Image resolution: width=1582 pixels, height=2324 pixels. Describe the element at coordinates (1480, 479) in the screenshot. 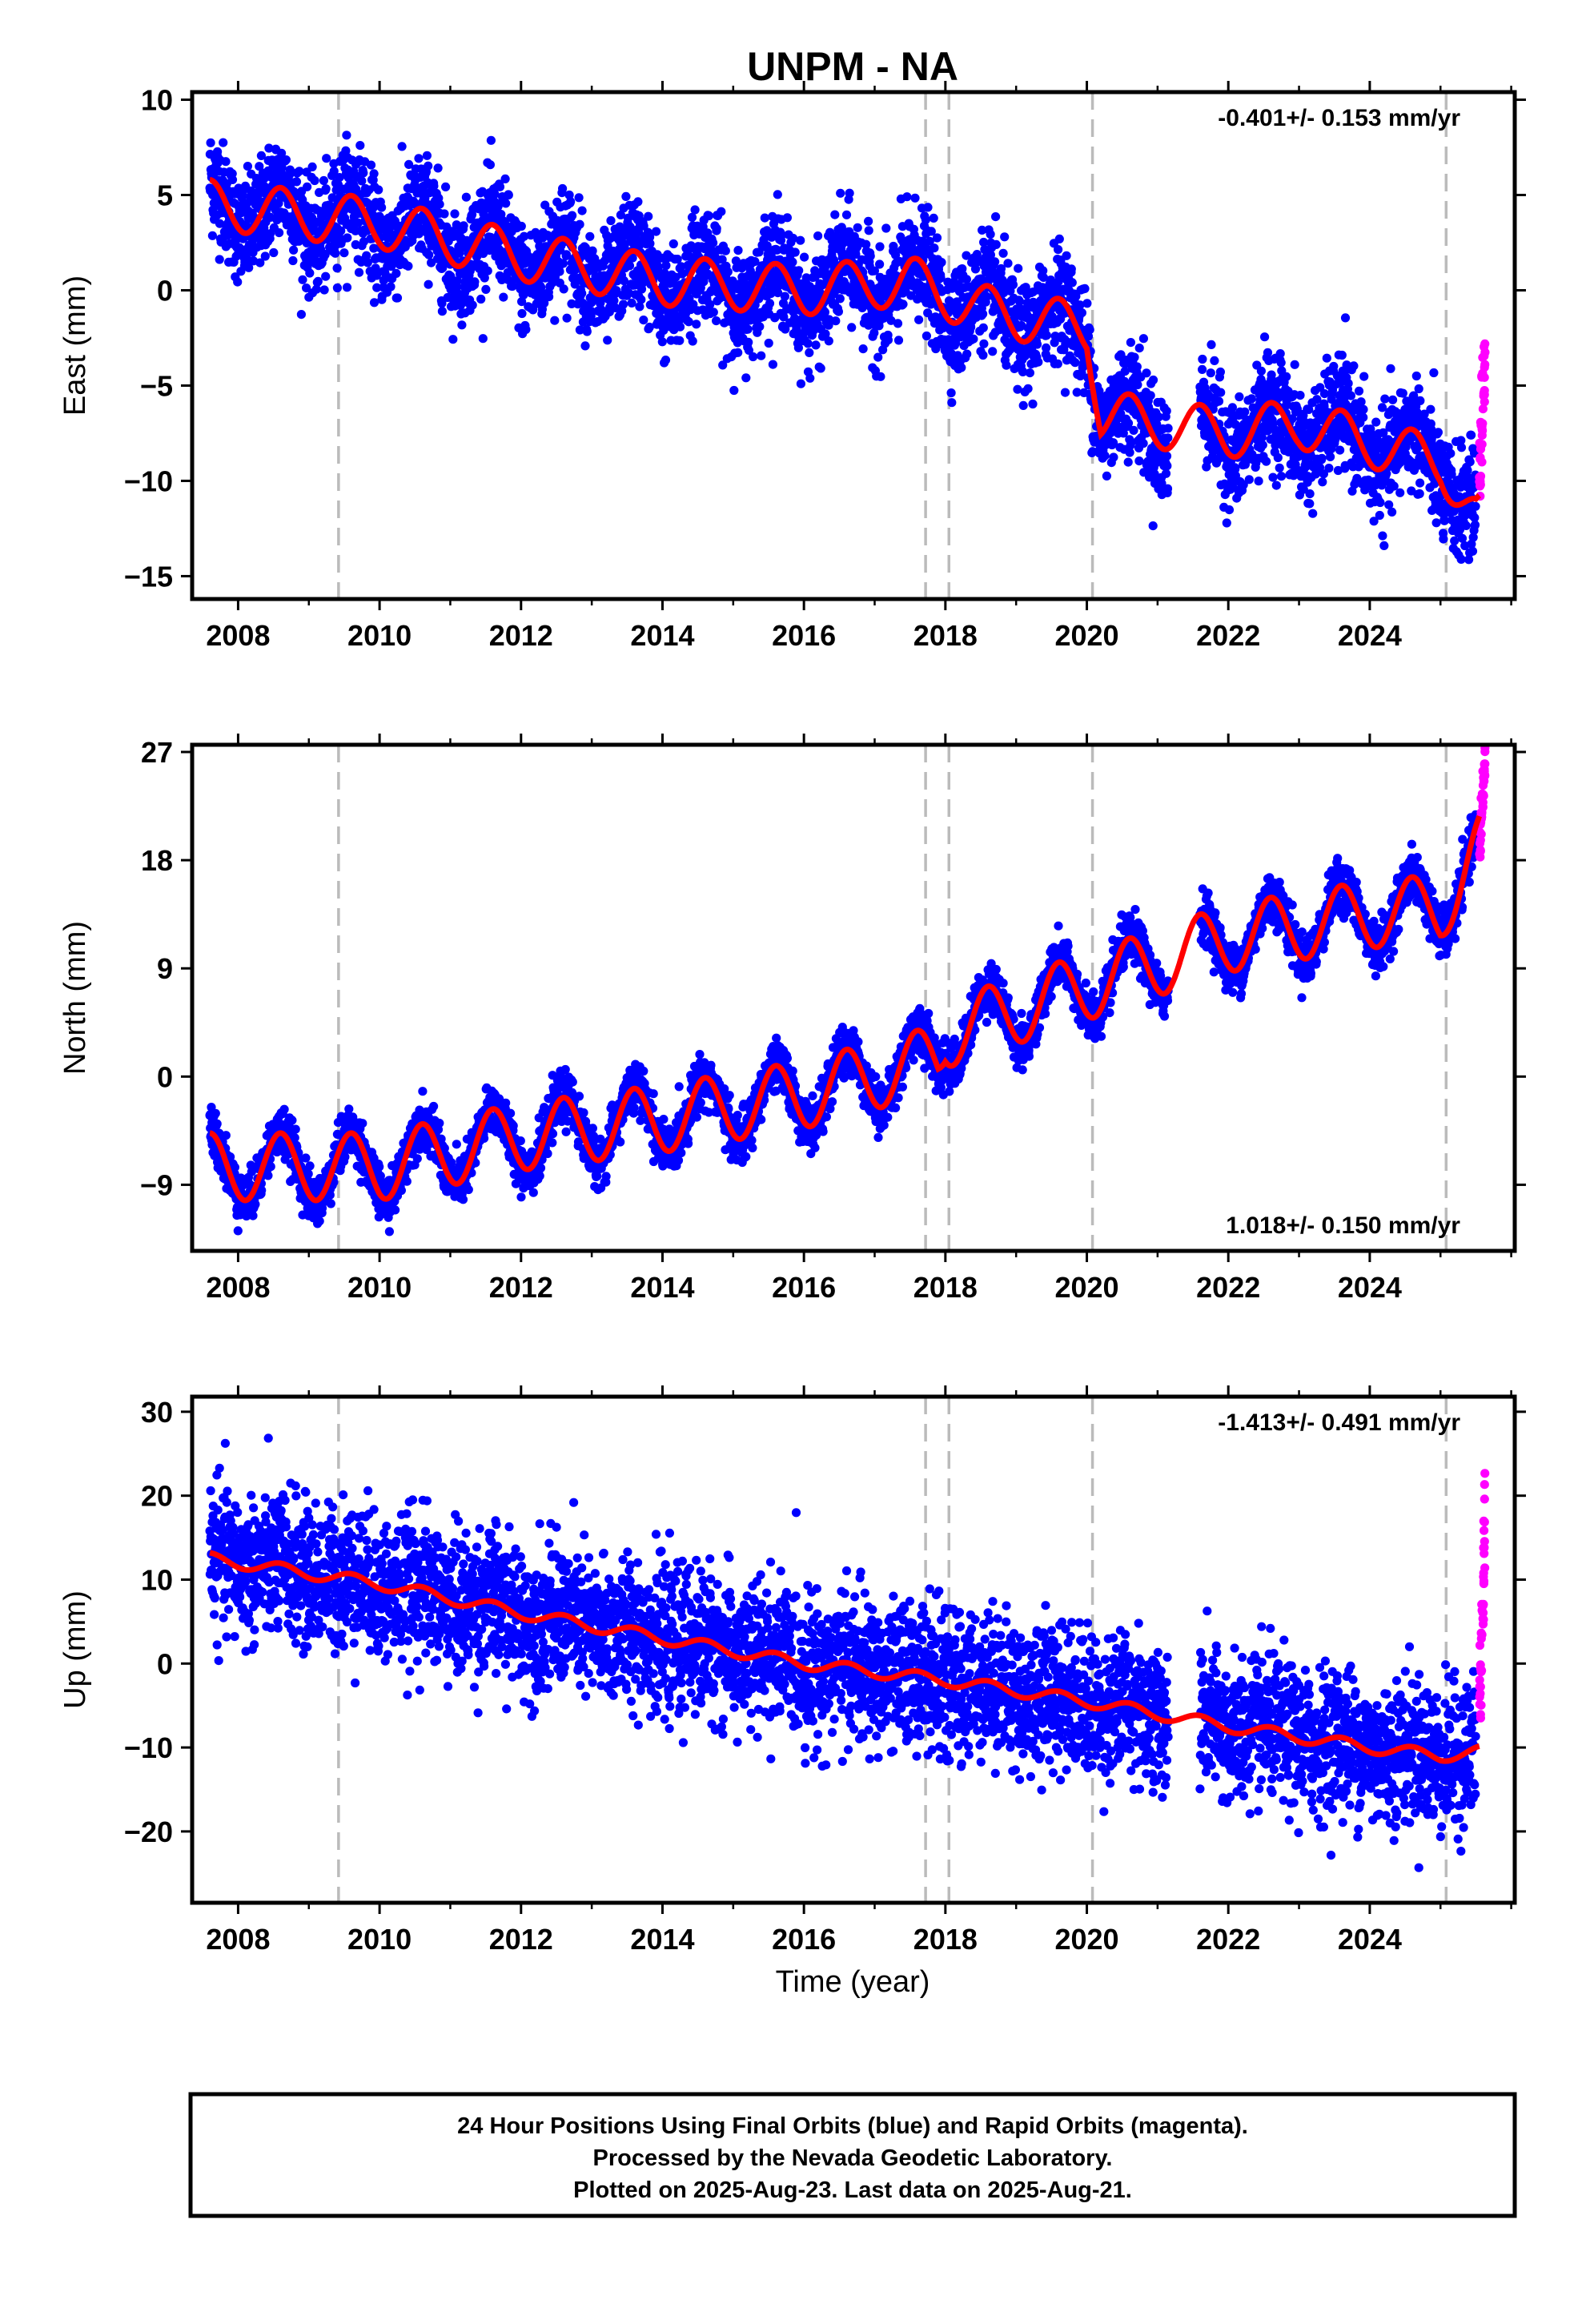

I see `rapid-point` at that location.